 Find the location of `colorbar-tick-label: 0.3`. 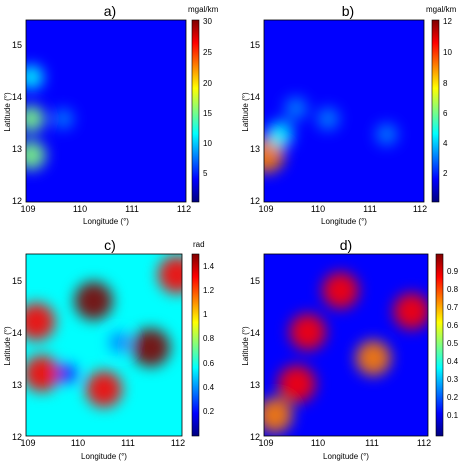

colorbar-tick-label: 0.3 is located at coordinates (453, 379).